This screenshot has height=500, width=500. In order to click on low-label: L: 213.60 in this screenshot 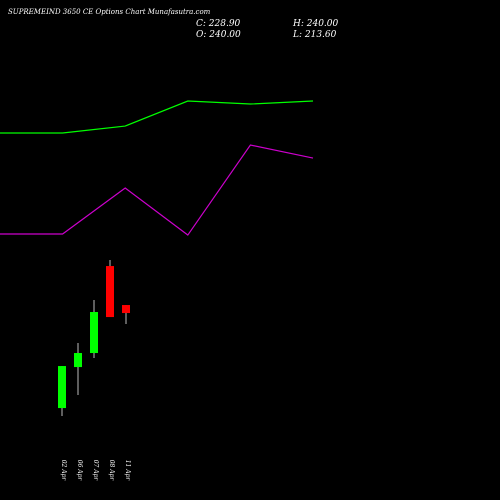, I will do `click(314, 35)`.